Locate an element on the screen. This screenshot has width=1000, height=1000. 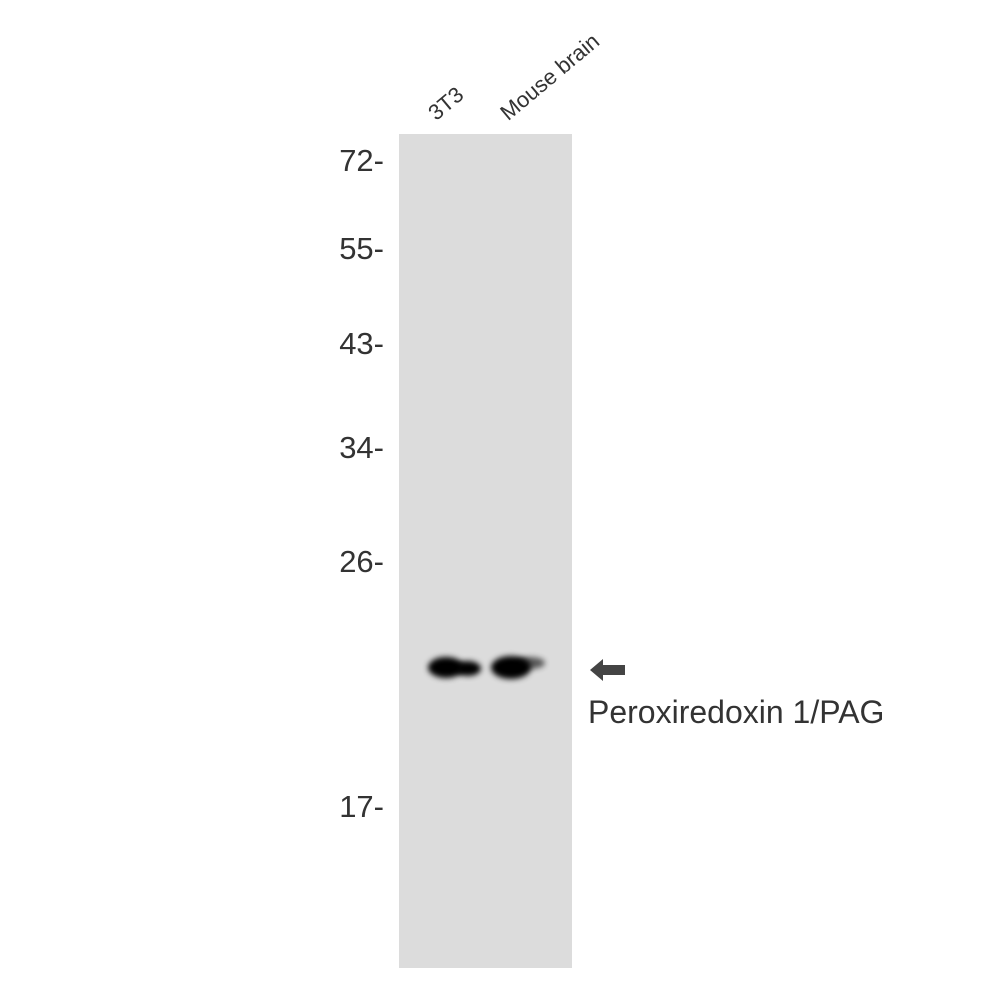
marker-72: 72- is located at coordinates (361, 160).